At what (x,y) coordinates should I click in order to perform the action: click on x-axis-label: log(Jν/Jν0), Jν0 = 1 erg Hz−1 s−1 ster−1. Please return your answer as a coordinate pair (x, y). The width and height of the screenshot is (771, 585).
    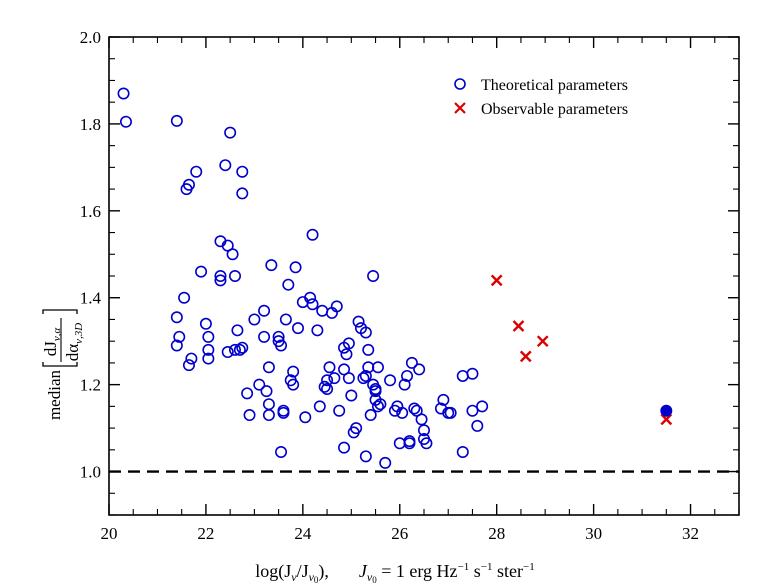
    Looking at the image, I should click on (394, 573).